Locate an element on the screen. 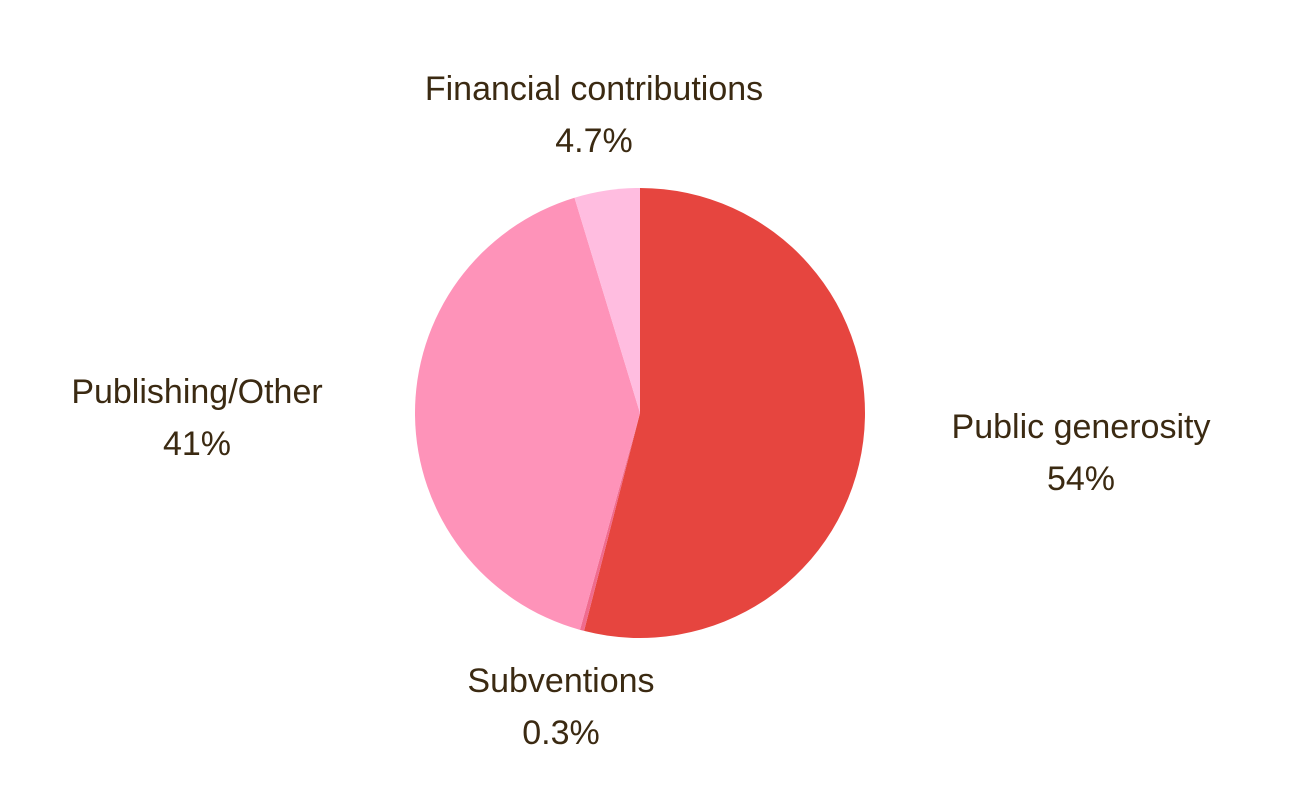 The image size is (1289, 804). slice-value-financial-contributions: 4.7% is located at coordinates (594, 141).